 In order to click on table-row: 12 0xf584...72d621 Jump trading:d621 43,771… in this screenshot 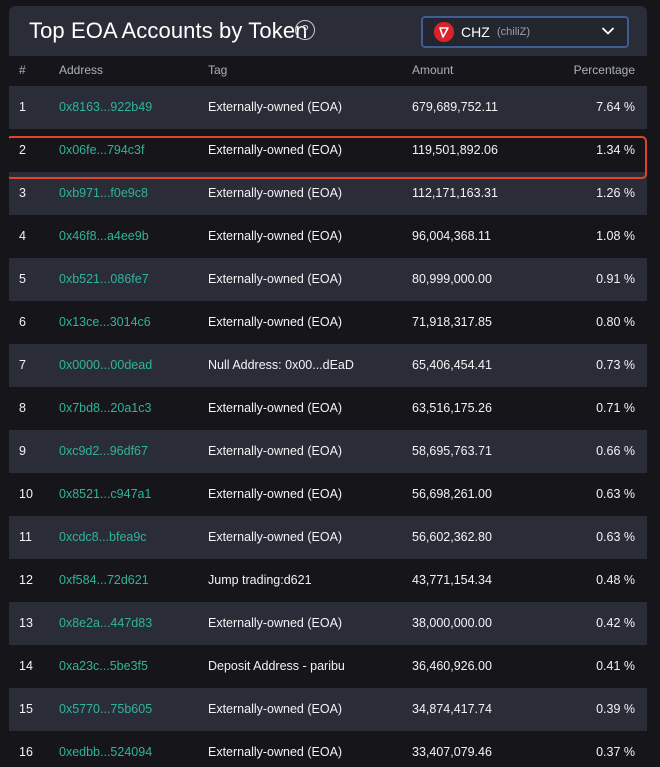, I will do `click(328, 580)`.